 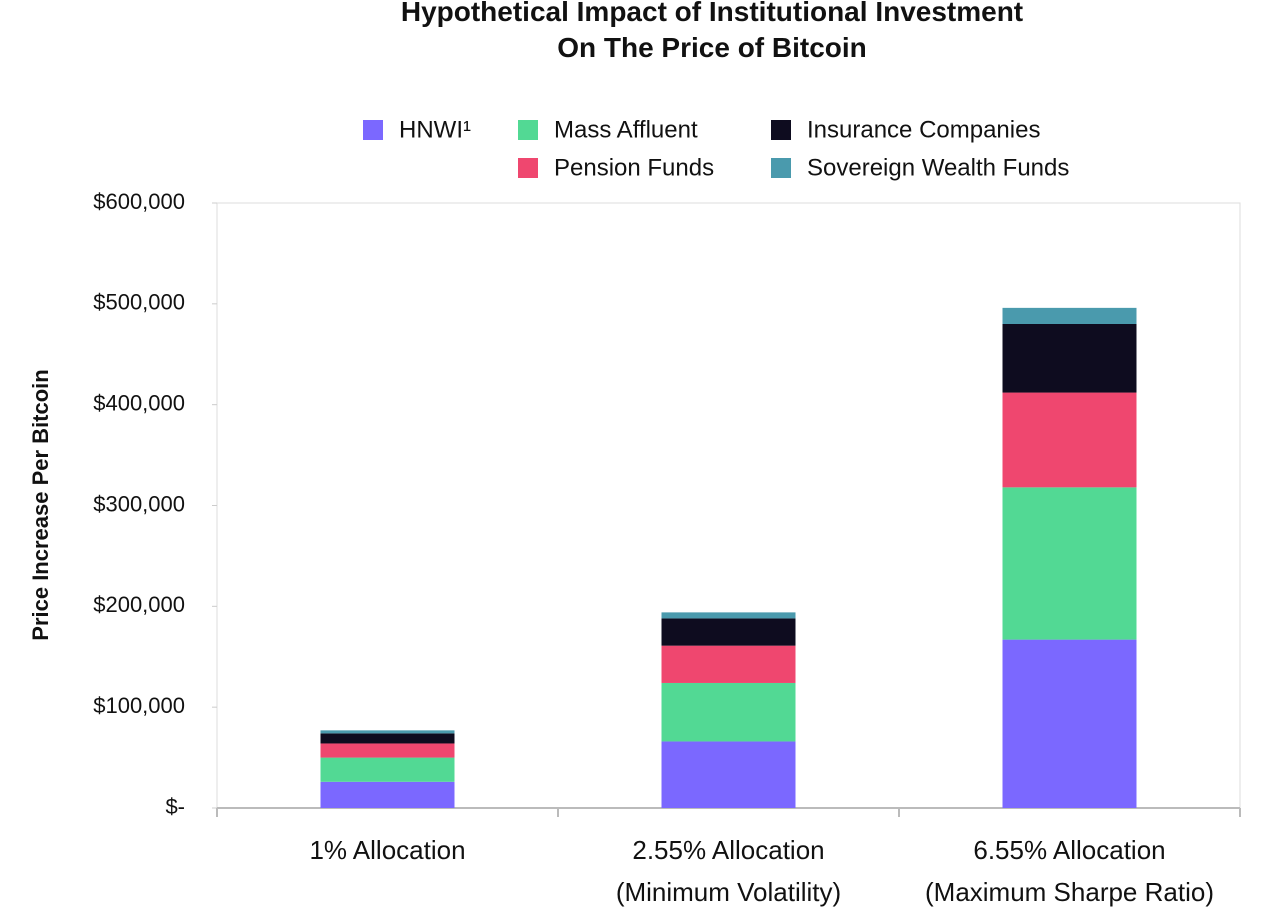 I want to click on legend-label: Mass Affluent, so click(x=626, y=129).